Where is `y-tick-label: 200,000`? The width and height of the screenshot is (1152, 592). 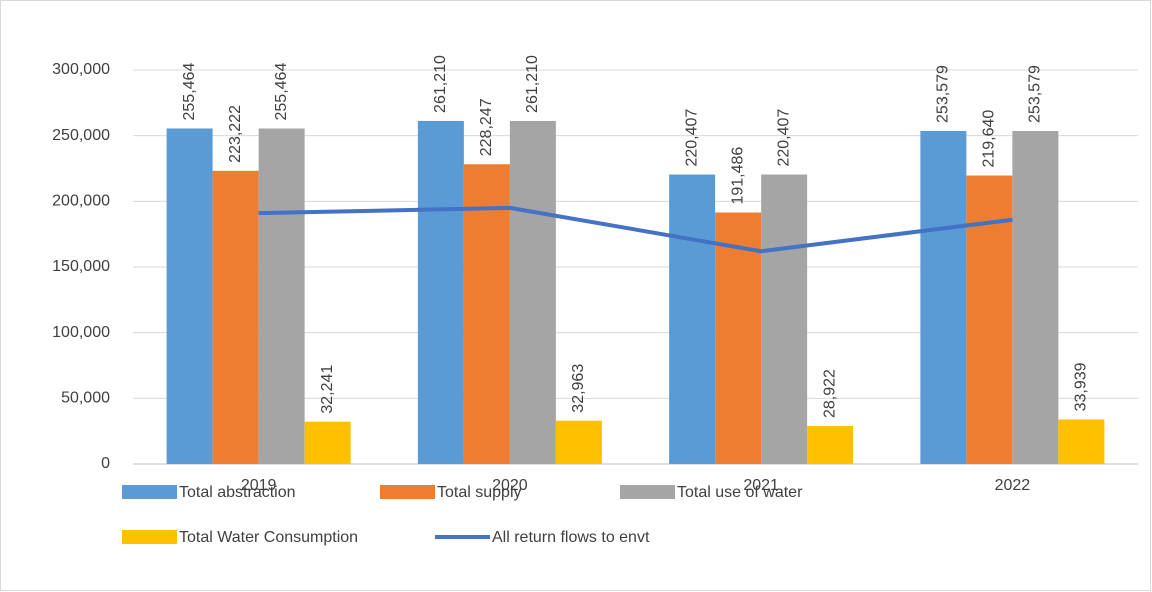 y-tick-label: 200,000 is located at coordinates (81, 201).